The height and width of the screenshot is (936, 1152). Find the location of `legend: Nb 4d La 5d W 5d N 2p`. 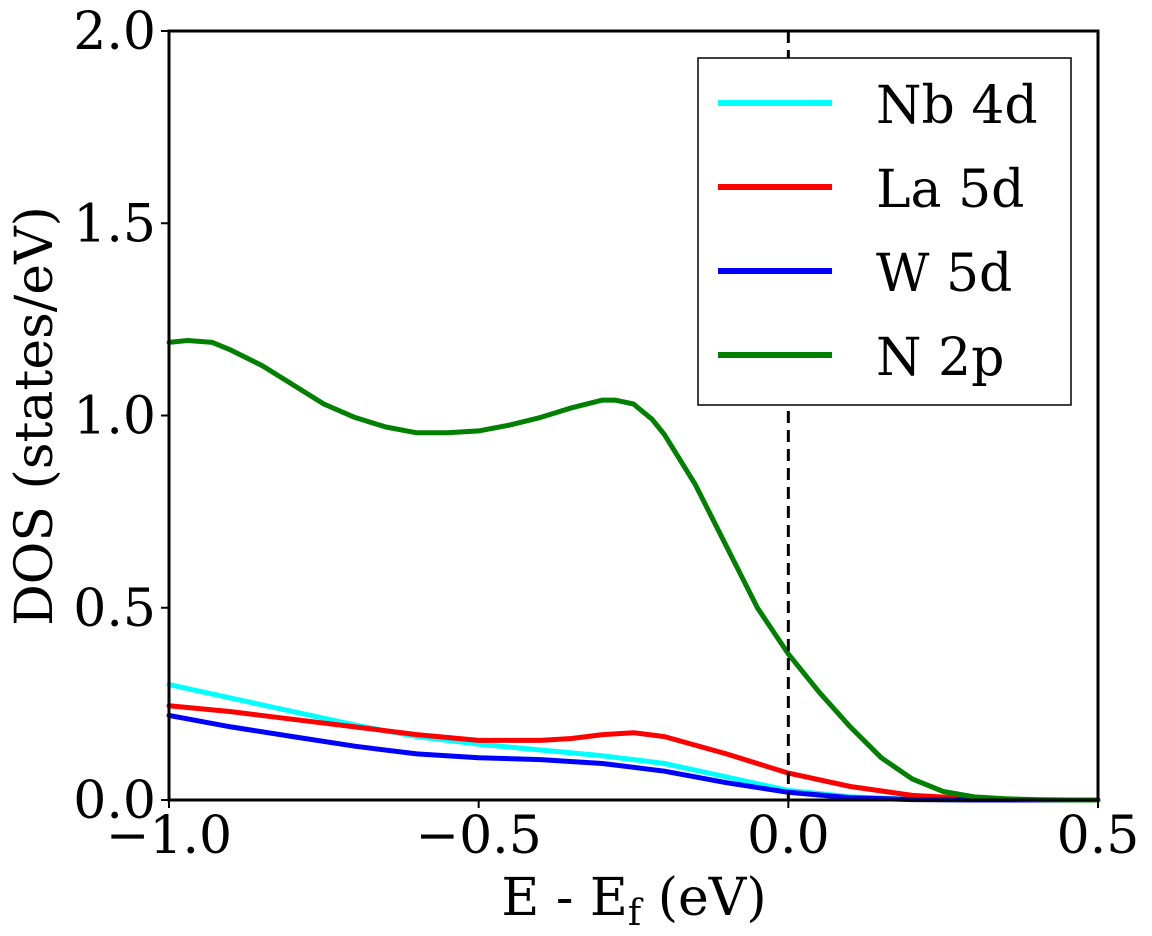

legend: Nb 4d La 5d W 5d N 2p is located at coordinates (884, 231).